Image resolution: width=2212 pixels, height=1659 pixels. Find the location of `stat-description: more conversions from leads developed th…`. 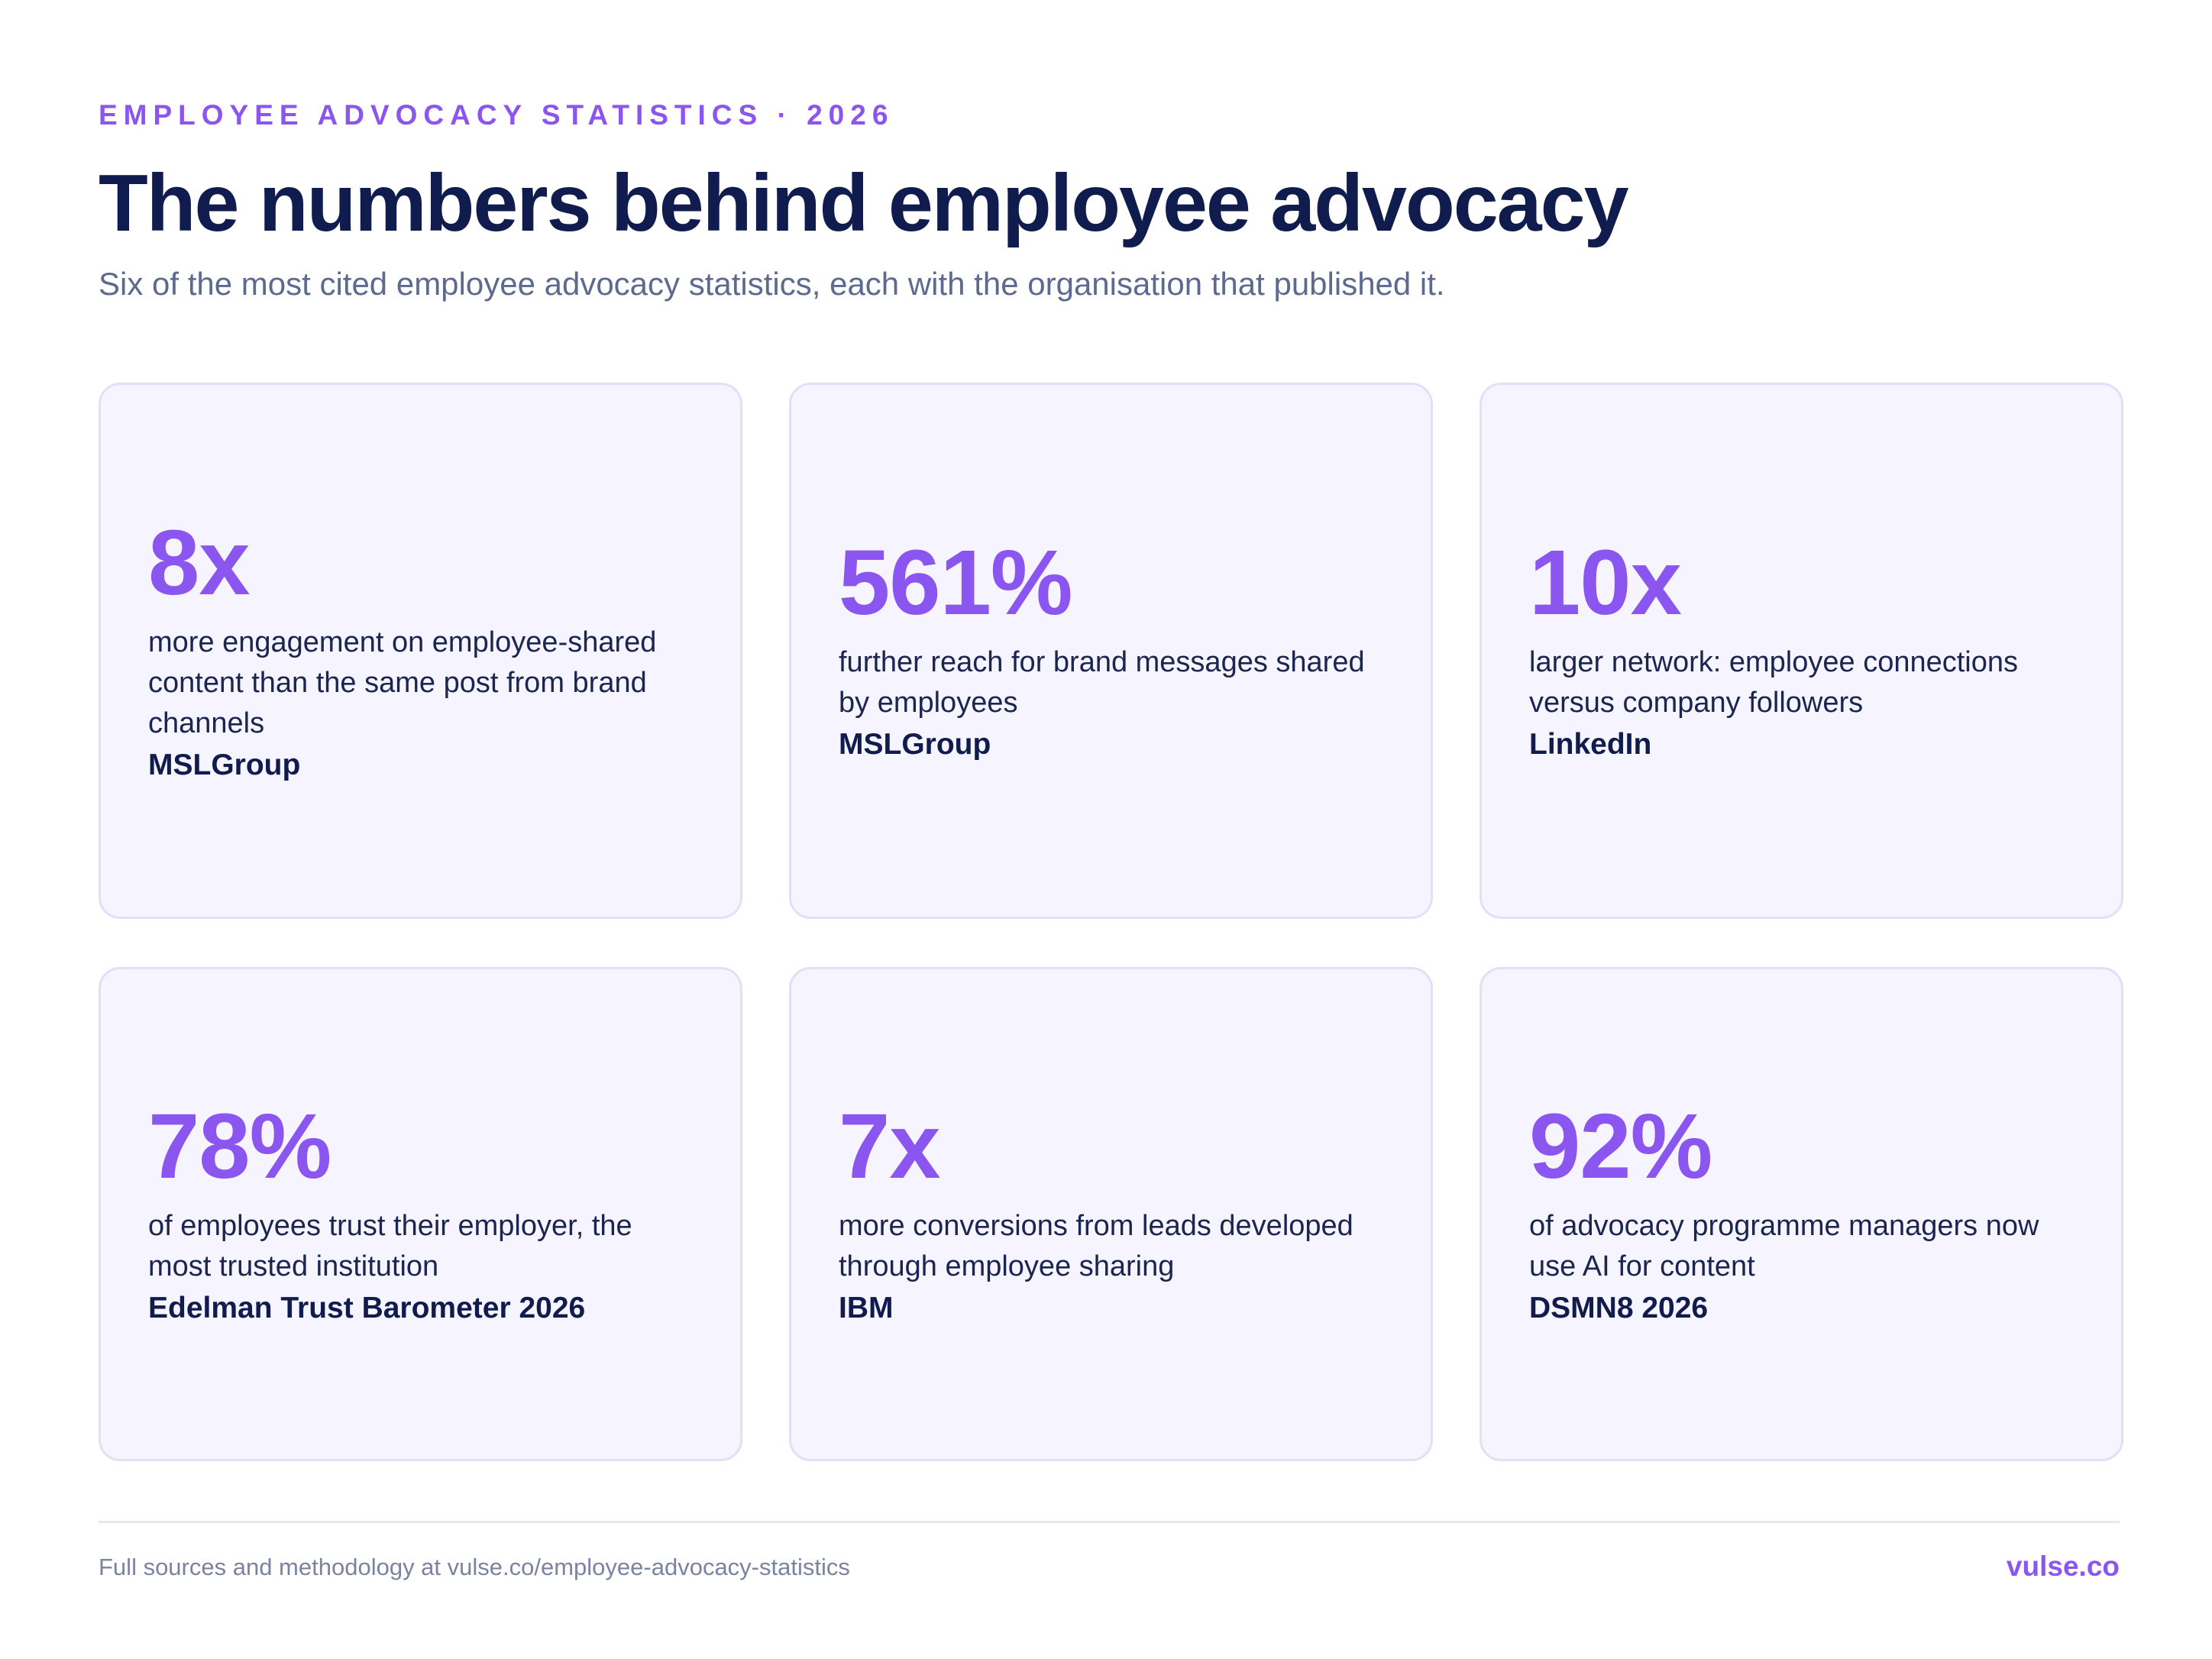

stat-description: more conversions from leads developed th… is located at coordinates (1096, 1245).